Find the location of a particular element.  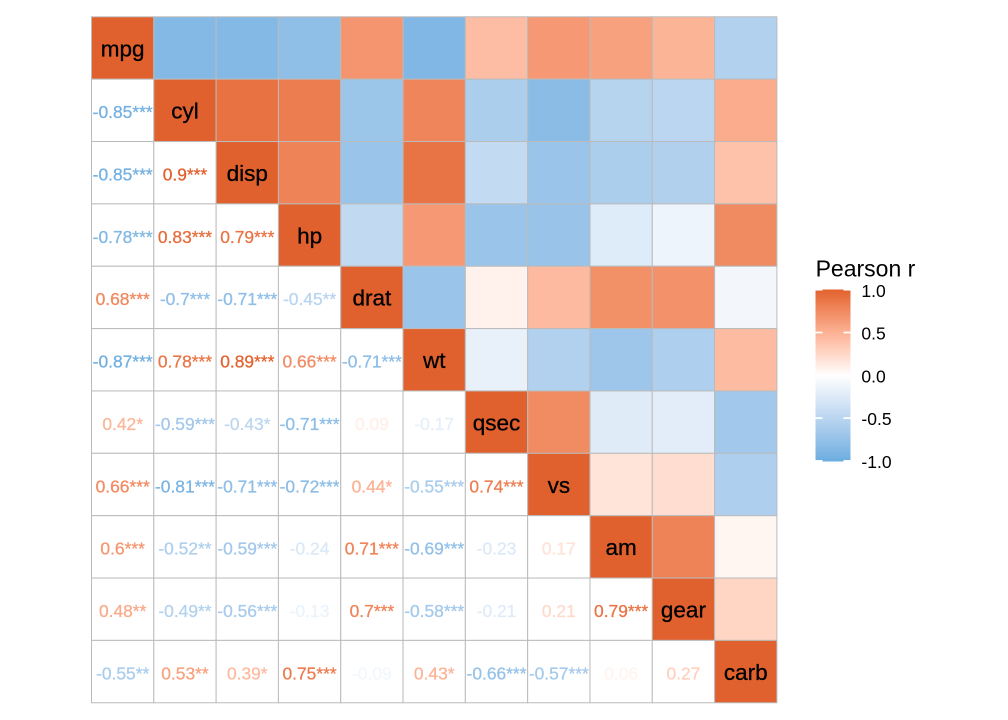

svg-text: -0.72*** is located at coordinates (310, 486).